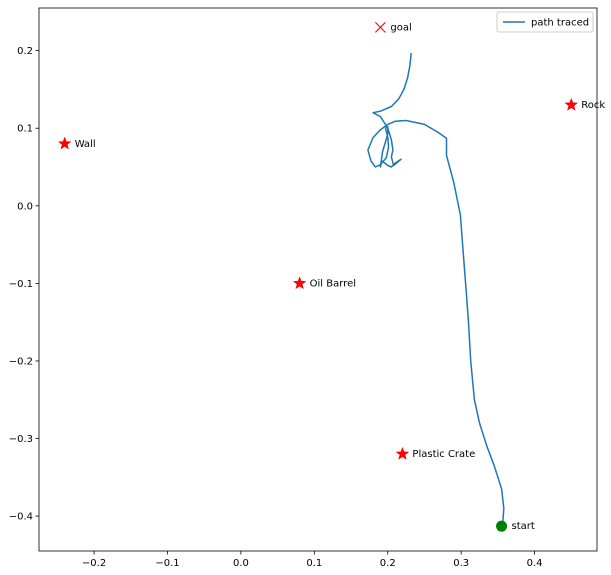 This screenshot has height=575, width=611. I want to click on y-tick-label: −0.4, so click(21, 517).